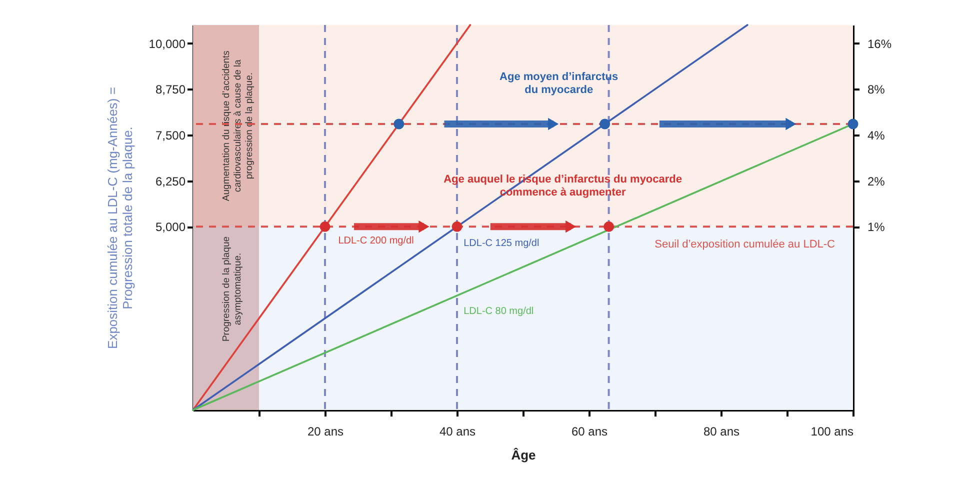  I want to click on x-tick-label: 80 ans, so click(721, 431).